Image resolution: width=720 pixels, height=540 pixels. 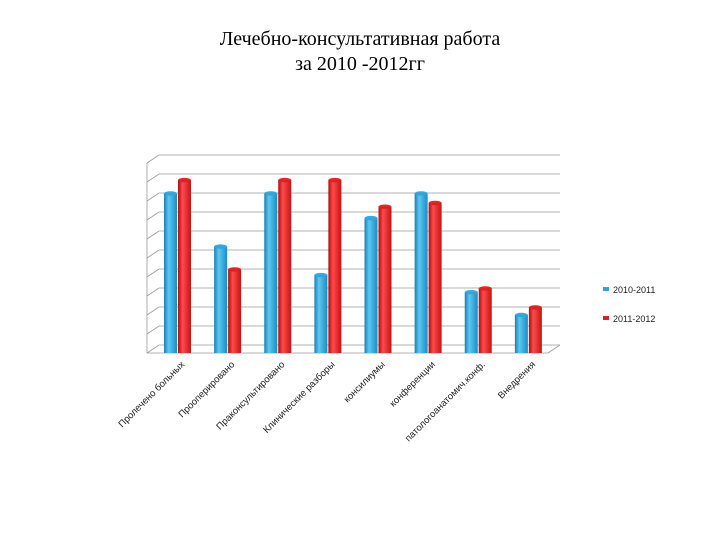 What do you see at coordinates (445, 401) in the screenshot?
I see `category-label: патологоанатомич.конф.` at bounding box center [445, 401].